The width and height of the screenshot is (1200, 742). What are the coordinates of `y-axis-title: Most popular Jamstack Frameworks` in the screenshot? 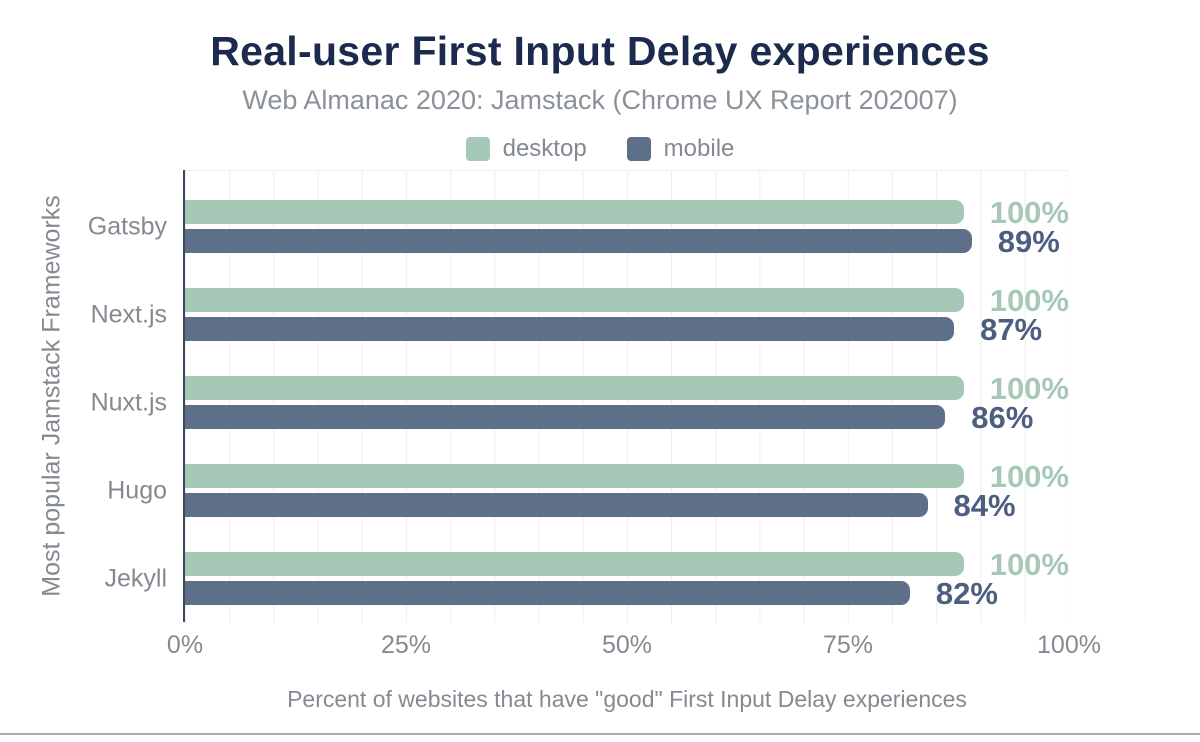 It's located at (51, 396).